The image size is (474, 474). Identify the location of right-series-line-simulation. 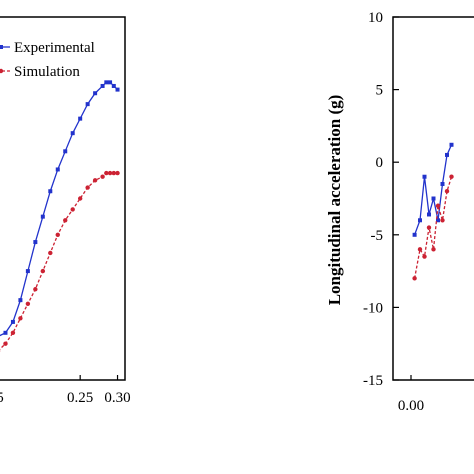
(433, 227).